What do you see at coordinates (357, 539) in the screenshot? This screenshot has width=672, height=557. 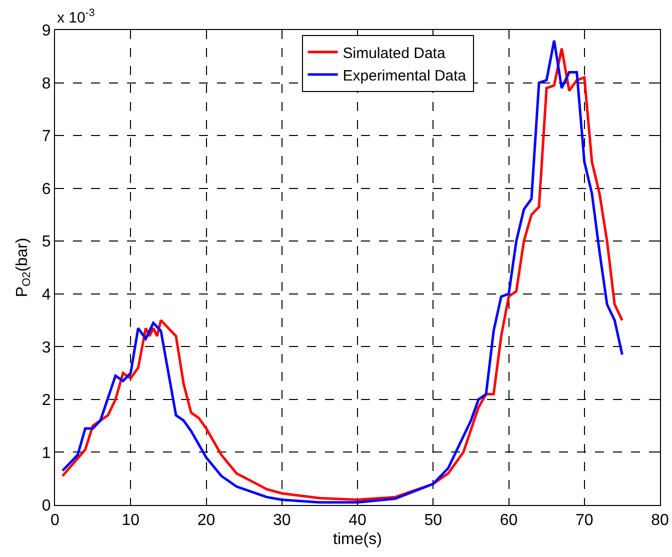 I see `x-axis-title: time(s)` at bounding box center [357, 539].